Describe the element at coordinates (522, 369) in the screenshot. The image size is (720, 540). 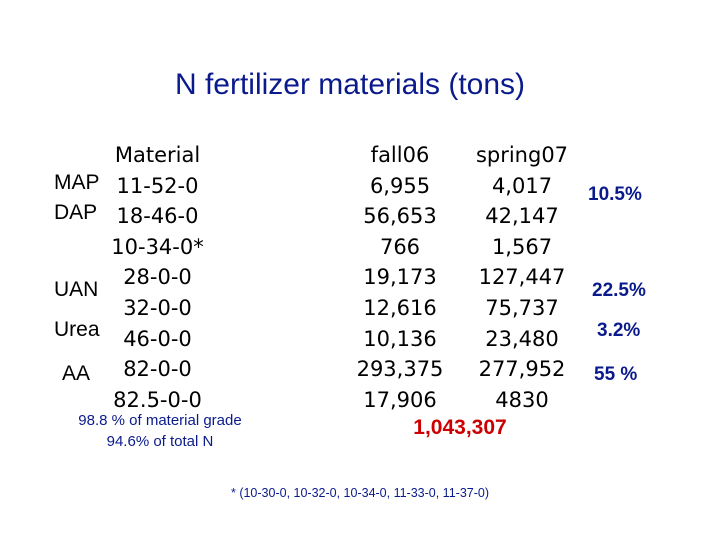
I see `spring-cell: 277,952` at that location.